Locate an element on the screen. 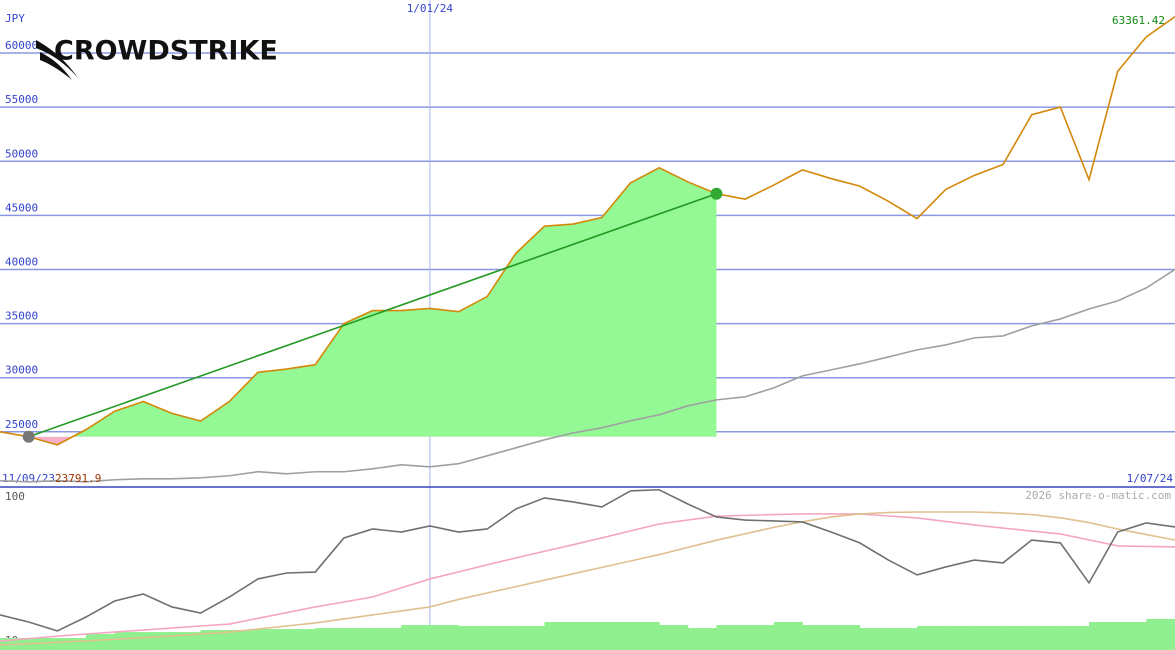  end-marker is located at coordinates (716, 193).